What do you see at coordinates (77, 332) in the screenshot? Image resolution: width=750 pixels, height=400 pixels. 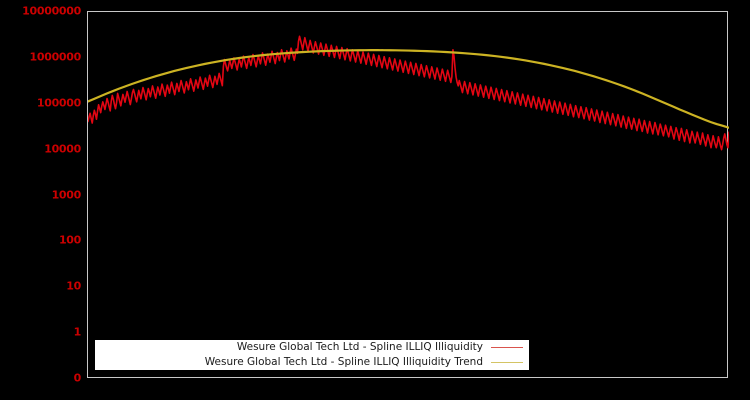 I see `y-axis-tick-1: 1` at bounding box center [77, 332].